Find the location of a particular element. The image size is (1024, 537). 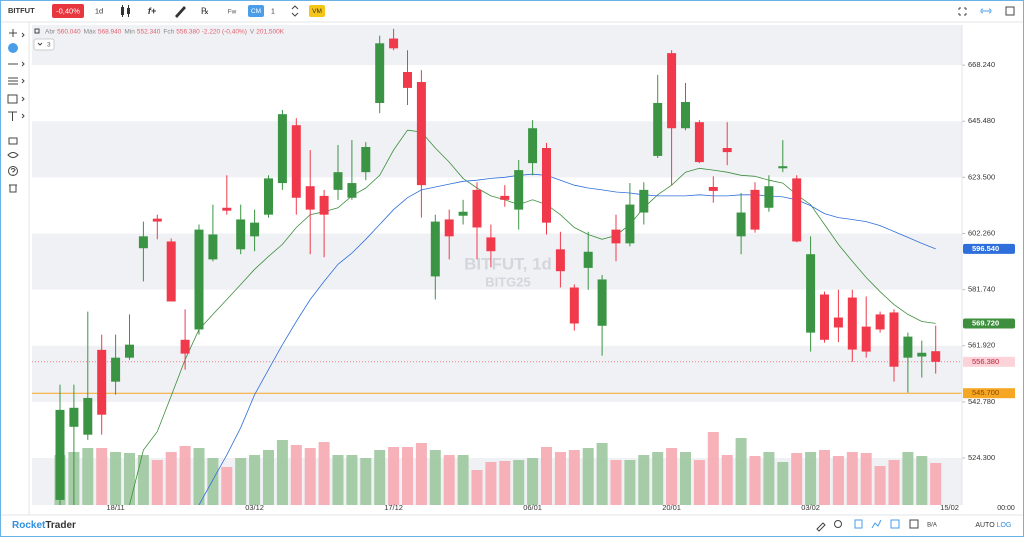

symbol: BITFUT is located at coordinates (21, 10).